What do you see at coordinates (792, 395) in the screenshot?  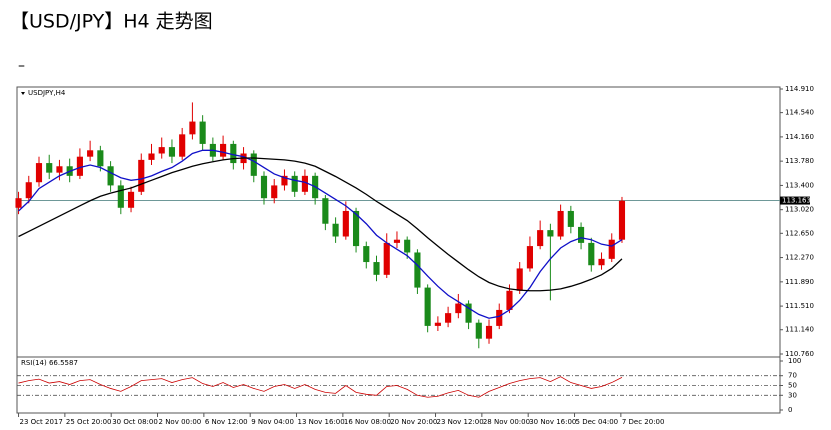 I see `rsi-tick-label: 30` at bounding box center [792, 395].